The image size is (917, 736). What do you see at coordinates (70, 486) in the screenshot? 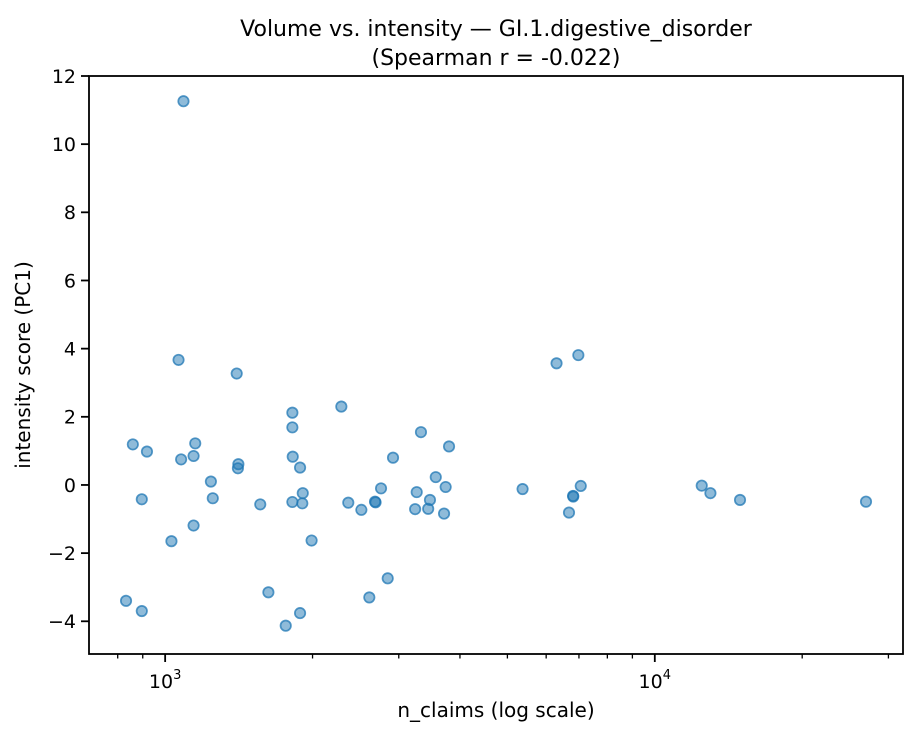
I see `y-tick-label: 0` at bounding box center [70, 486].